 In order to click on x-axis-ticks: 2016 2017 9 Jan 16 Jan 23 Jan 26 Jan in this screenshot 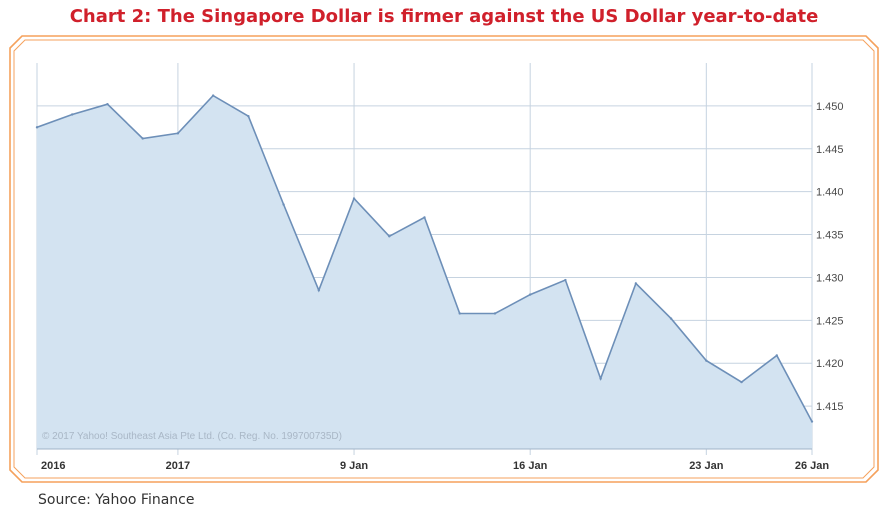, I will do `click(435, 466)`.